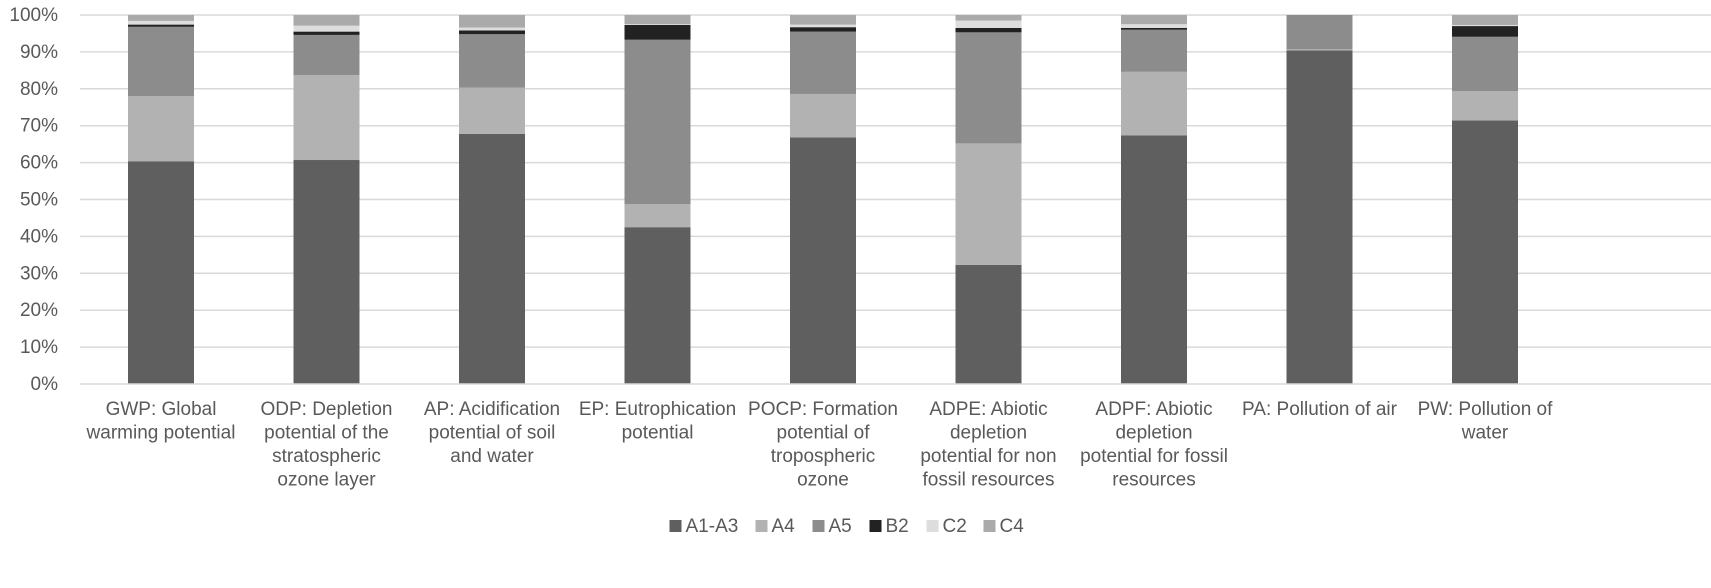 The width and height of the screenshot is (1711, 588). Describe the element at coordinates (784, 526) in the screenshot. I see `legend-label: A4` at that location.